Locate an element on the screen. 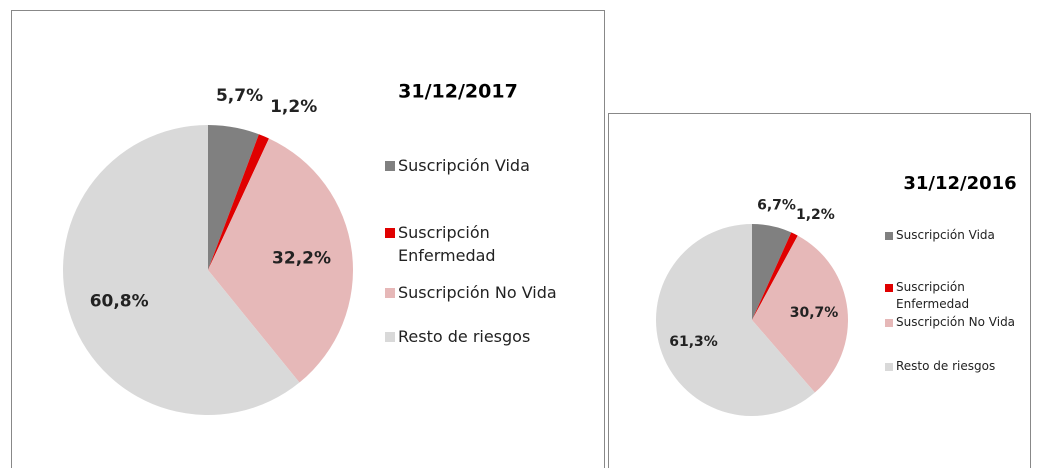 The width and height of the screenshot is (1040, 468). chart-title: 31/12/2016 is located at coordinates (959, 183).